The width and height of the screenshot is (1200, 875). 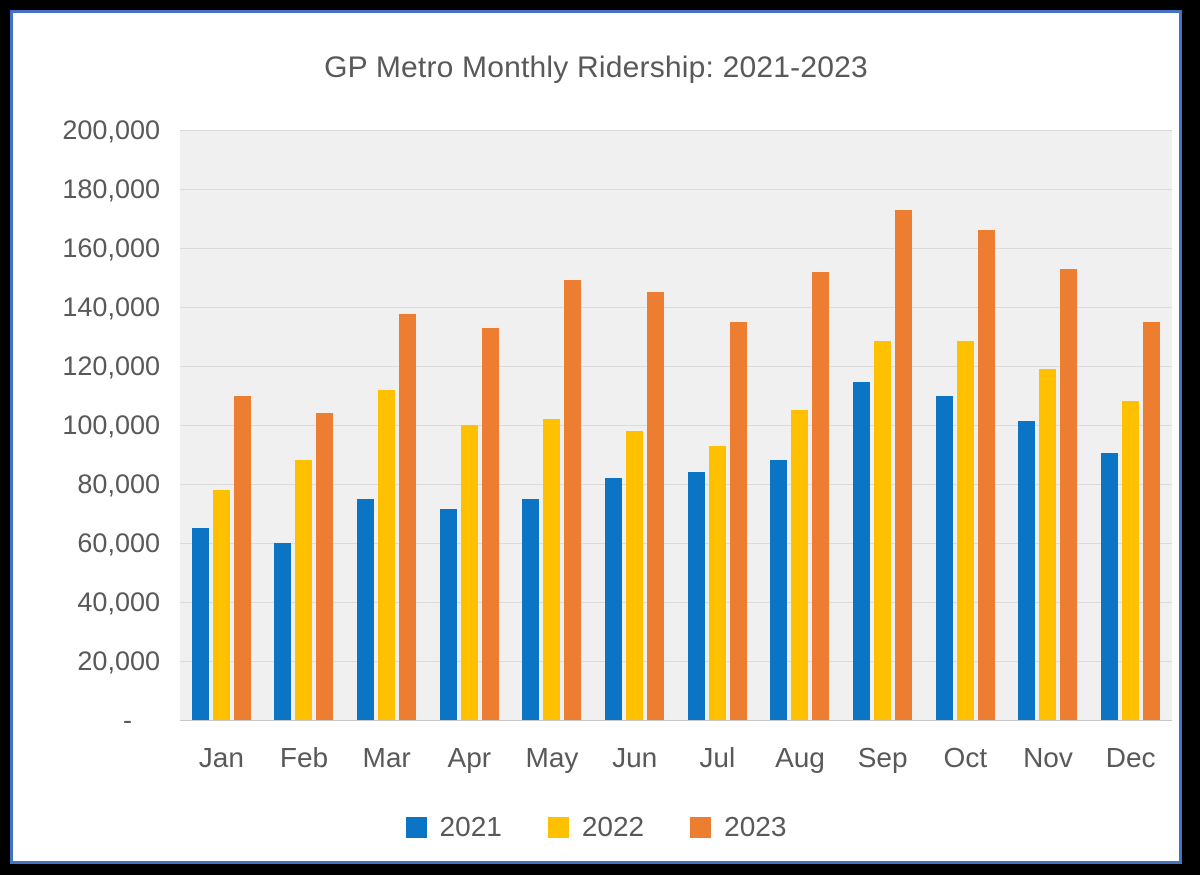 I want to click on bar-group-aug, so click(x=800, y=425).